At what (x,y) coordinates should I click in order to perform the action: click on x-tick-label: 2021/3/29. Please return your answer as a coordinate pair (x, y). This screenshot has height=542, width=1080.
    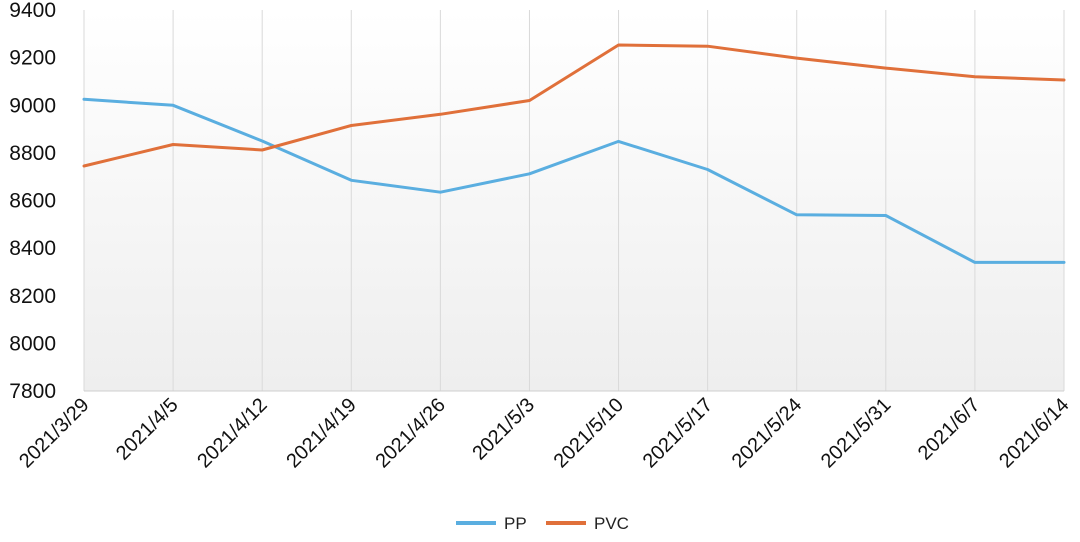
    Looking at the image, I should click on (54, 433).